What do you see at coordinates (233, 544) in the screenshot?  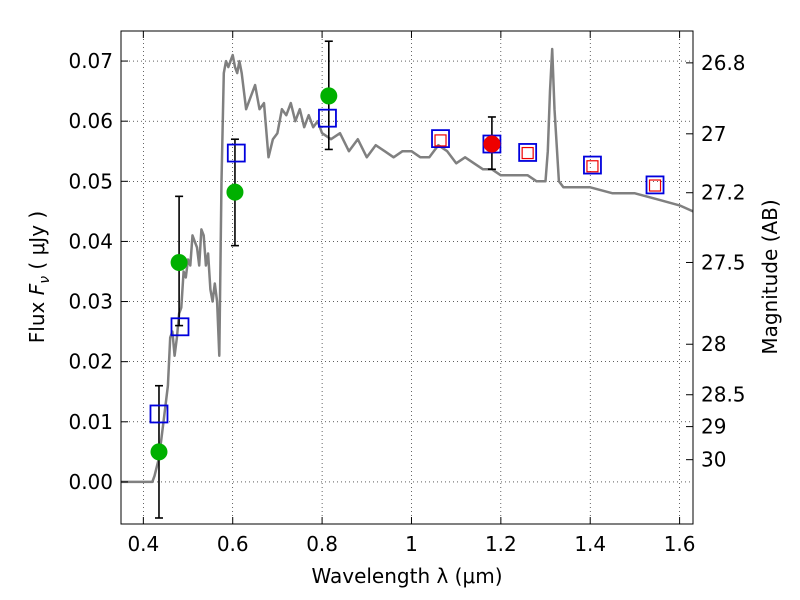 I see `x-tick-label: 0.6` at bounding box center [233, 544].